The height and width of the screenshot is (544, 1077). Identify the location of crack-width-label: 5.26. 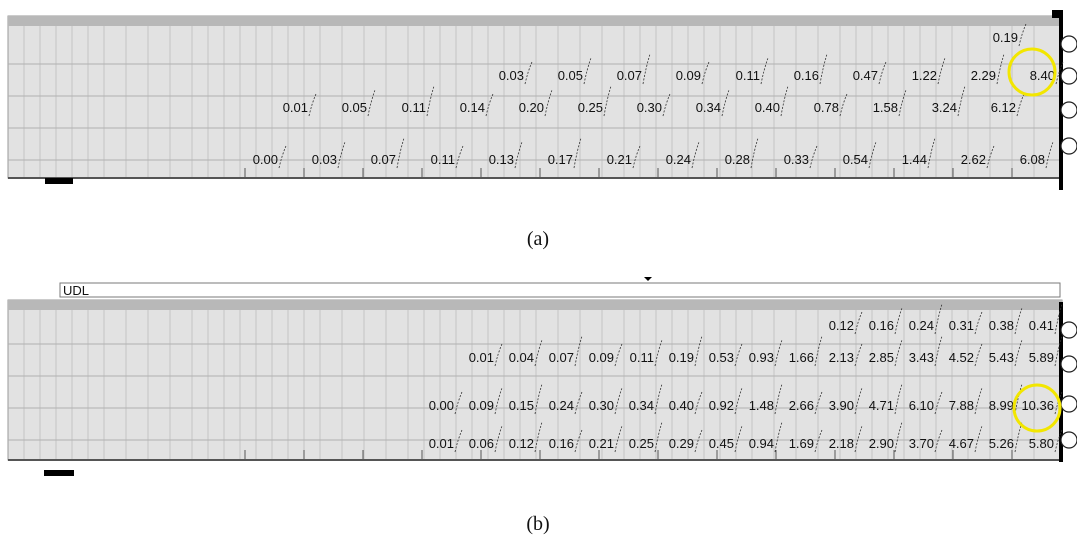
(1001, 443).